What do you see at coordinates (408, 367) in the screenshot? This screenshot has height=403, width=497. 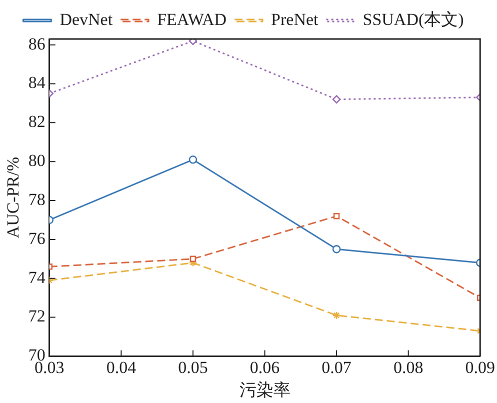 I see `x-tick-label: 0.08` at bounding box center [408, 367].